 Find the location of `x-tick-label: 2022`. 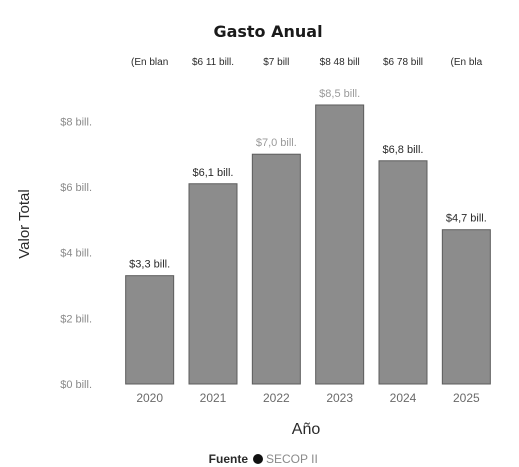

x-tick-label: 2022 is located at coordinates (276, 398).